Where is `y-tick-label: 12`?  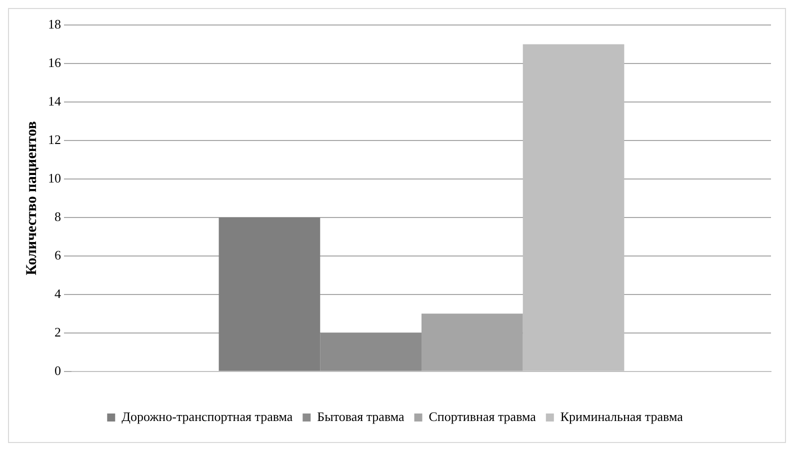
y-tick-label: 12 is located at coordinates (54, 139).